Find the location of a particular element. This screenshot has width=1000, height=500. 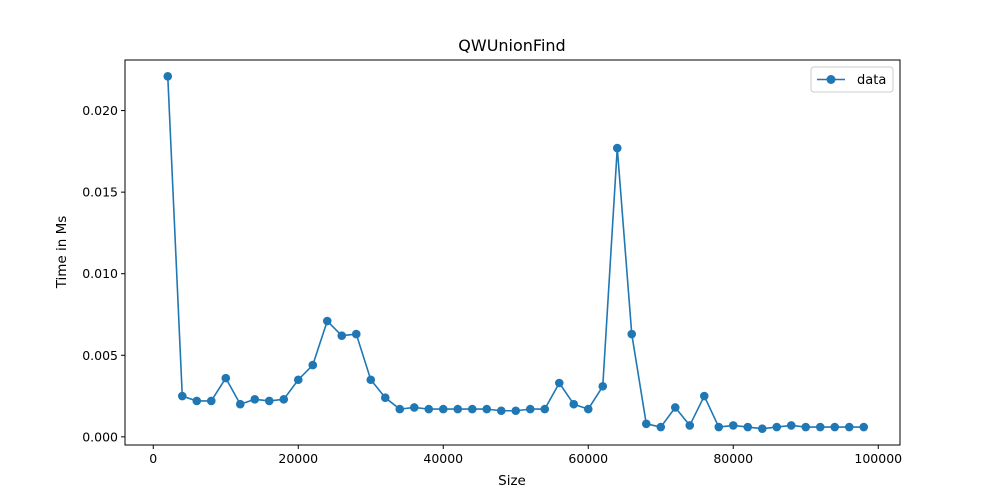

y-axis: 0.000 0.005 0.010 0.015 0.020 is located at coordinates (103, 273).